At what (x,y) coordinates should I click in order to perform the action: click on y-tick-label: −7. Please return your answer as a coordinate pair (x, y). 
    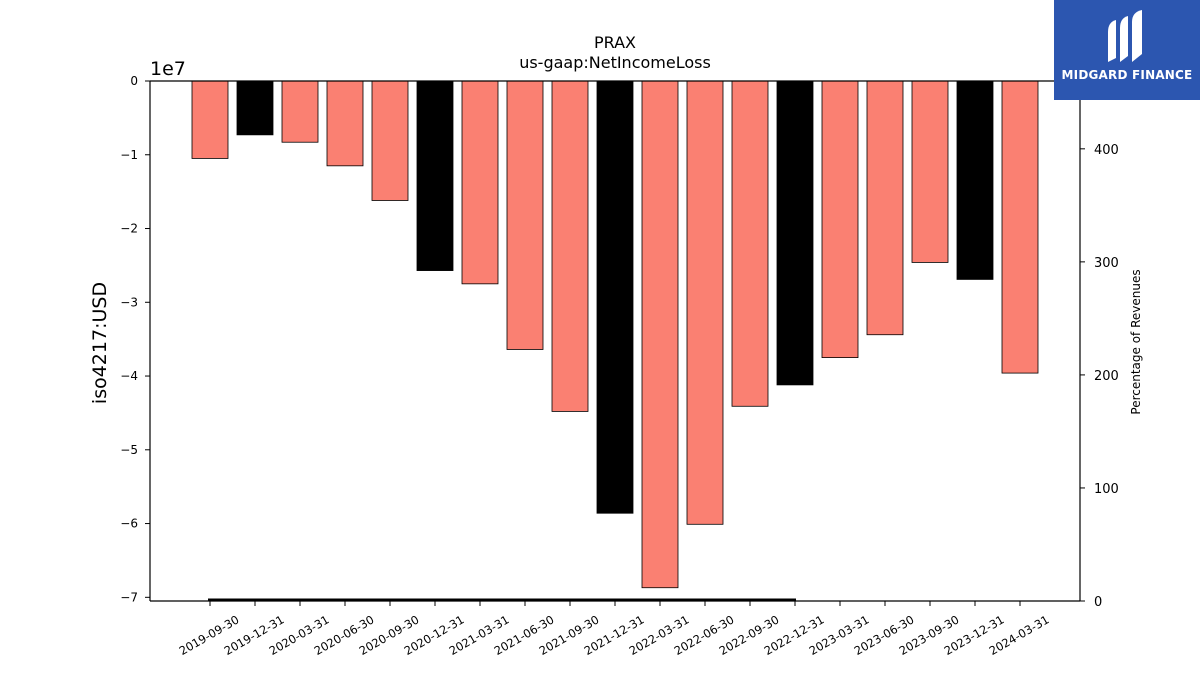
    Looking at the image, I should click on (129, 597).